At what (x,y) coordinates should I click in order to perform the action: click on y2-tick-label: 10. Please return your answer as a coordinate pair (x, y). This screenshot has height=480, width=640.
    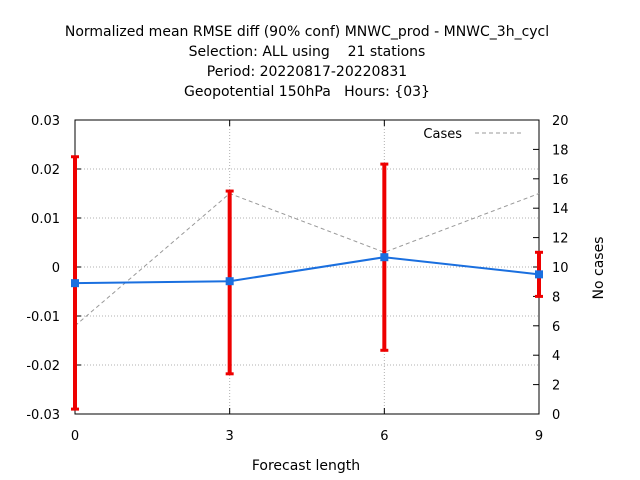
    Looking at the image, I should click on (560, 268).